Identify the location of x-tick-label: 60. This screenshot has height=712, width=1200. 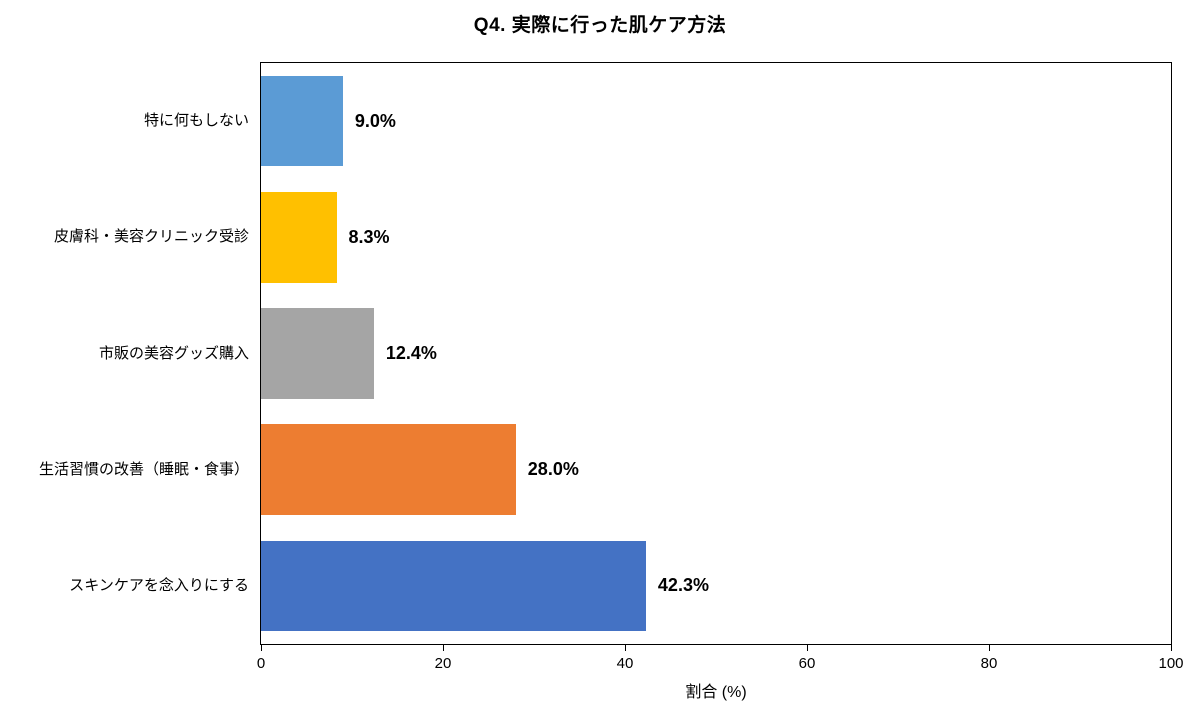
(807, 663).